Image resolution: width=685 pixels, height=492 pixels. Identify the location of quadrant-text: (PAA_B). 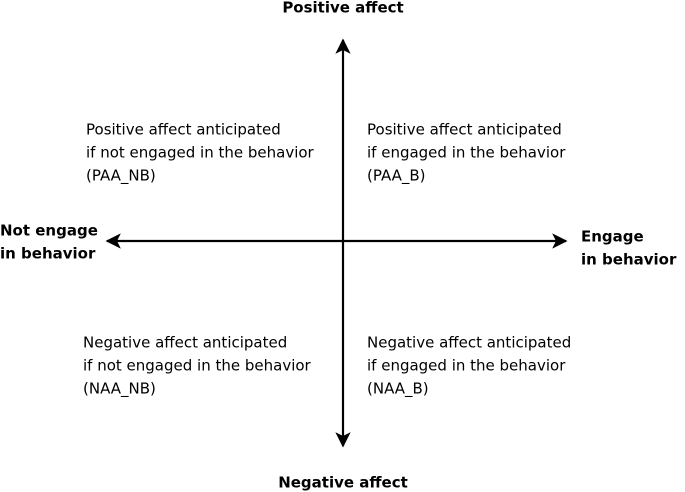
(396, 176).